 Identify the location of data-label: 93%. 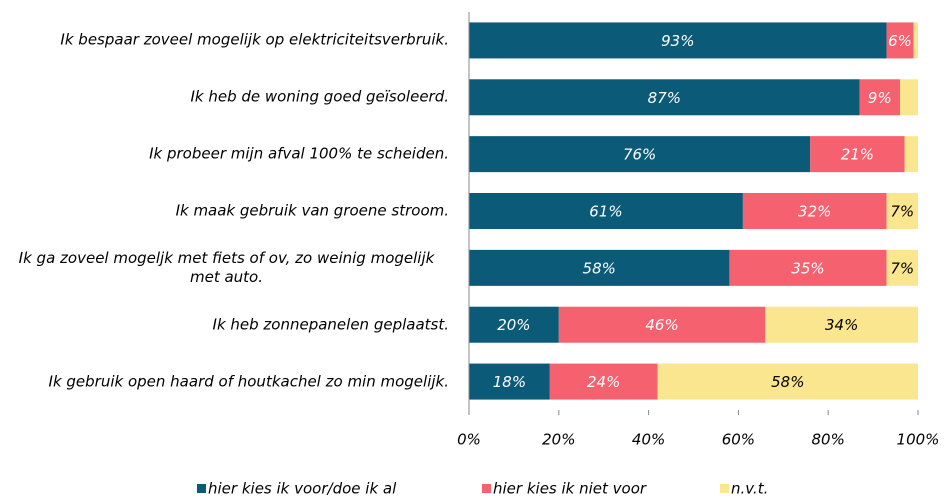
(677, 41).